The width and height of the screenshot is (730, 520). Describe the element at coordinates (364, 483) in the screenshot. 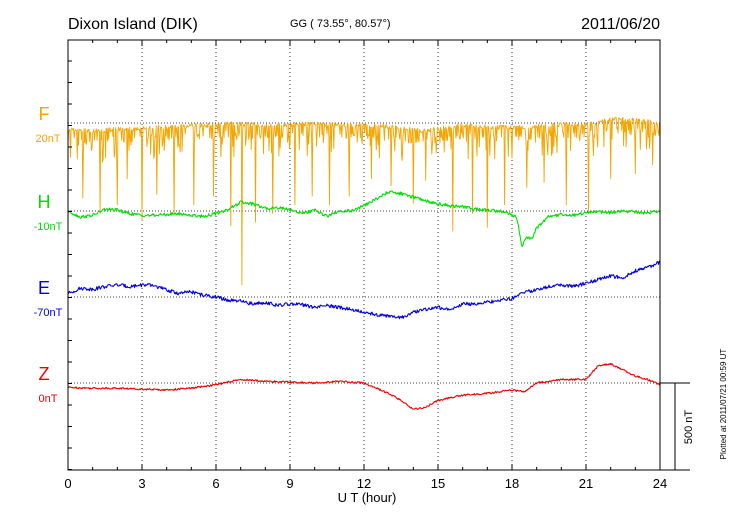

I see `x-tick-label-12: 12` at that location.